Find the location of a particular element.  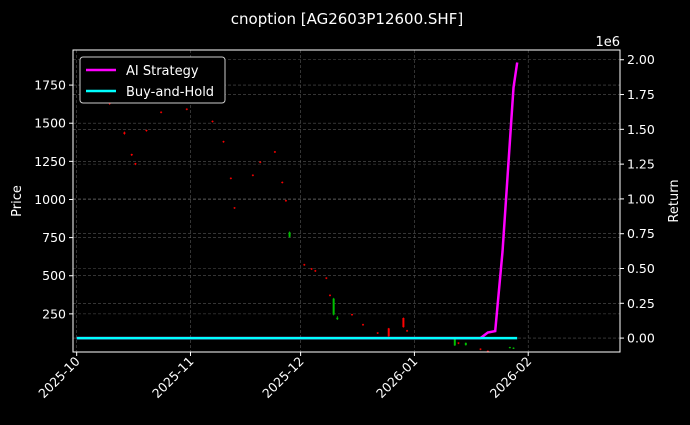

x-tick-label: 2025-12 is located at coordinates (283, 378).